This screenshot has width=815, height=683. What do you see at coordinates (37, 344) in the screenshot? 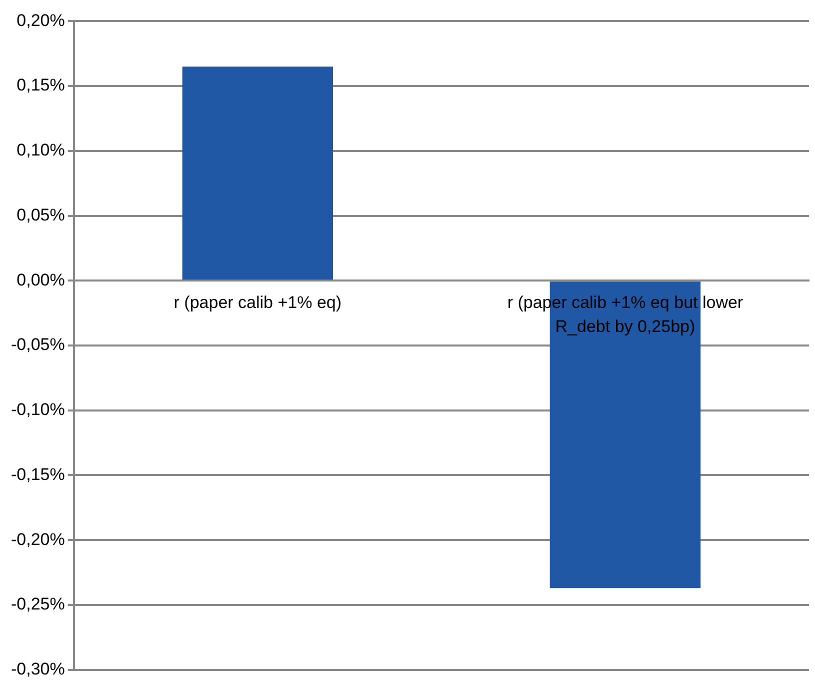
I see `y-tick-label: -0,05%` at bounding box center [37, 344].